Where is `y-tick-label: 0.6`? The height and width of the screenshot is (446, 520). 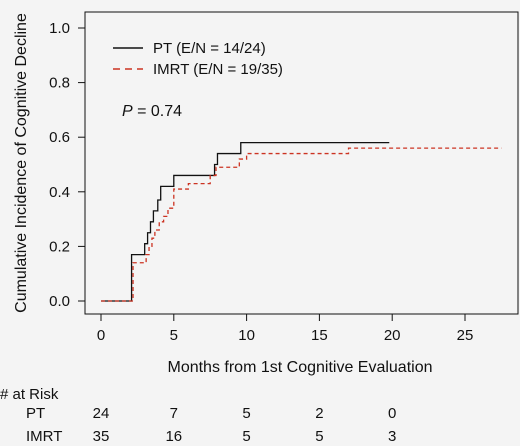 y-tick-label: 0.6 is located at coordinates (59, 137).